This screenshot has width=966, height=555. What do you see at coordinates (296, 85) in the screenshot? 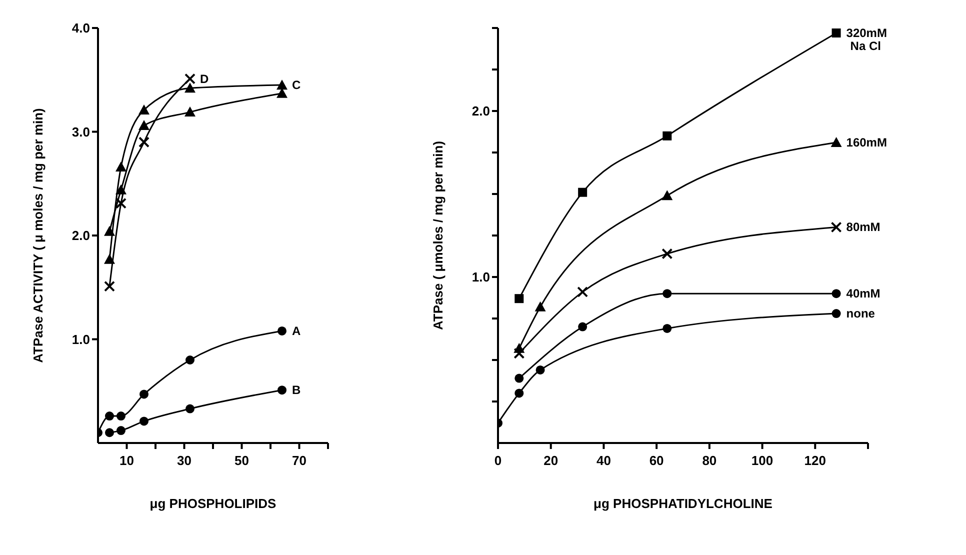
I see `series-label: C` at bounding box center [296, 85].